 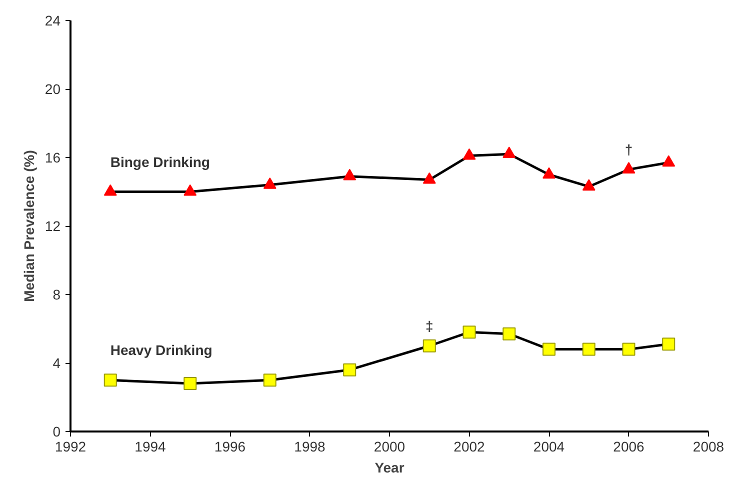 What do you see at coordinates (52, 20) in the screenshot?
I see `y-tick-label: 24` at bounding box center [52, 20].